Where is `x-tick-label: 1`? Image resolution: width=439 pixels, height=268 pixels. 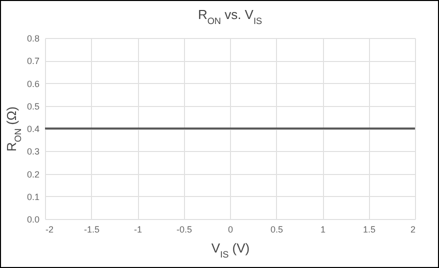 x-tick-label: 1 is located at coordinates (323, 229).